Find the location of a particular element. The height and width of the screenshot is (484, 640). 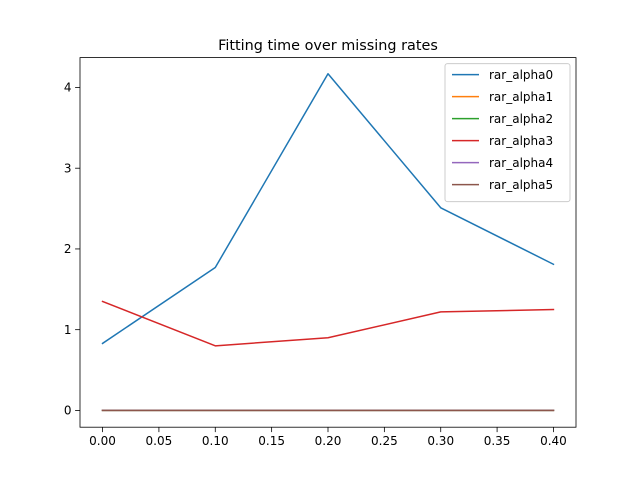

y-tick-label: 1 is located at coordinates (68, 330).